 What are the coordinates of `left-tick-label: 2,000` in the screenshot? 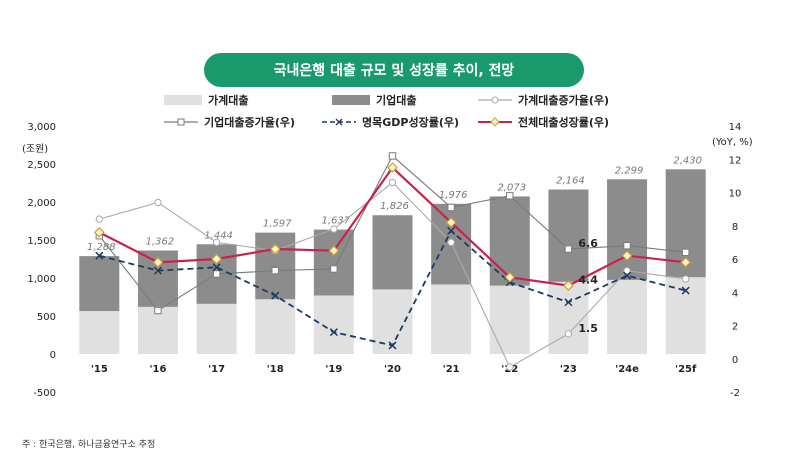 It's located at (41, 203).